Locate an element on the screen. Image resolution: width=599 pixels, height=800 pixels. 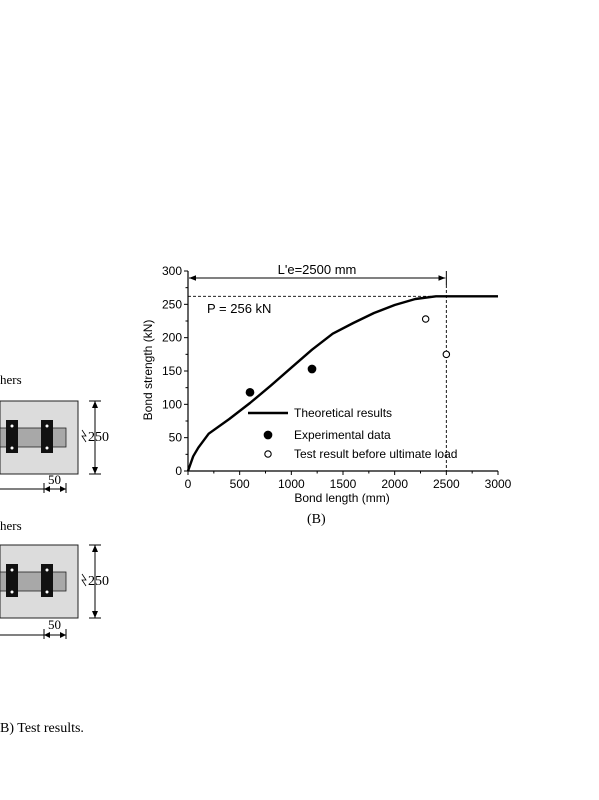
y-tick-label: 250 is located at coordinates (172, 304).